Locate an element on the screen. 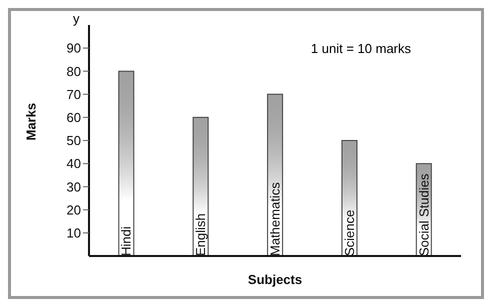 This screenshot has height=307, width=492. y-tick-label: 80 is located at coordinates (73, 71).